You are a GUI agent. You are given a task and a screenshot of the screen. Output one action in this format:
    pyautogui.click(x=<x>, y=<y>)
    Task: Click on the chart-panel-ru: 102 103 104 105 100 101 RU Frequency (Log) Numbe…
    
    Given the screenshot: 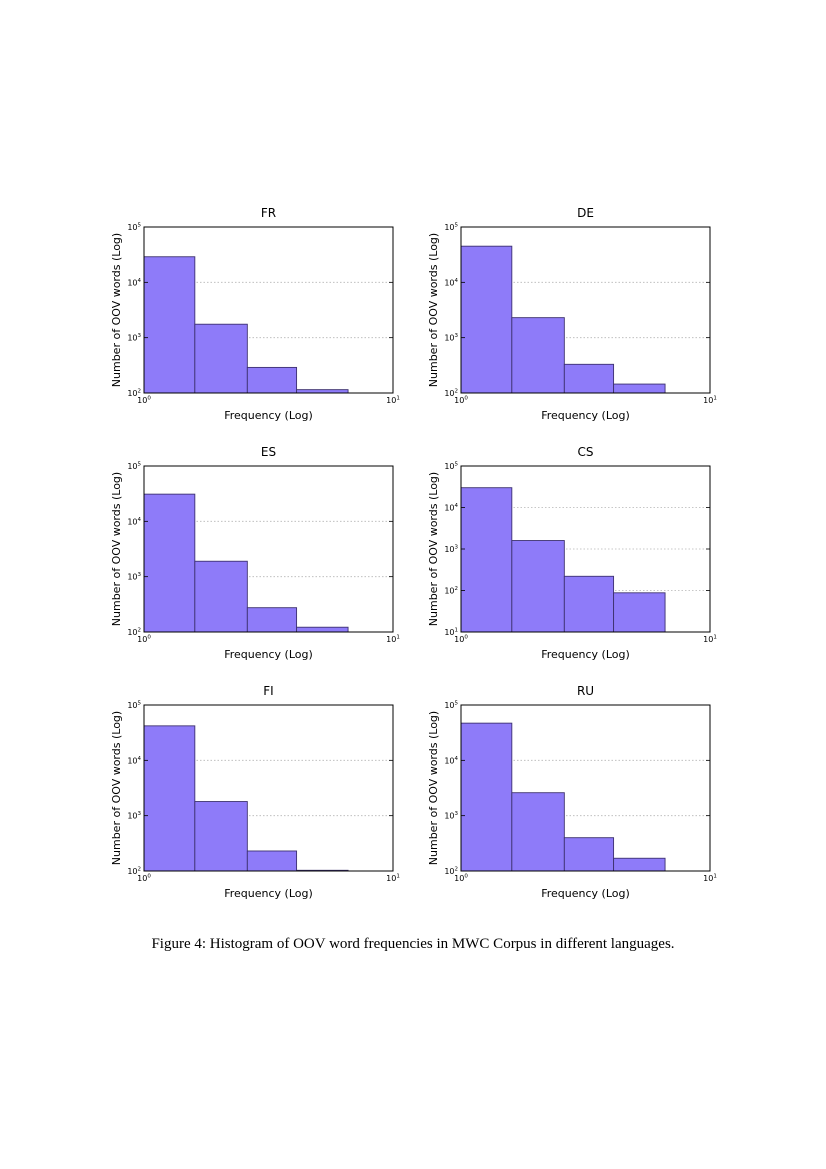 What is the action you would take?
    pyautogui.click(x=572, y=792)
    